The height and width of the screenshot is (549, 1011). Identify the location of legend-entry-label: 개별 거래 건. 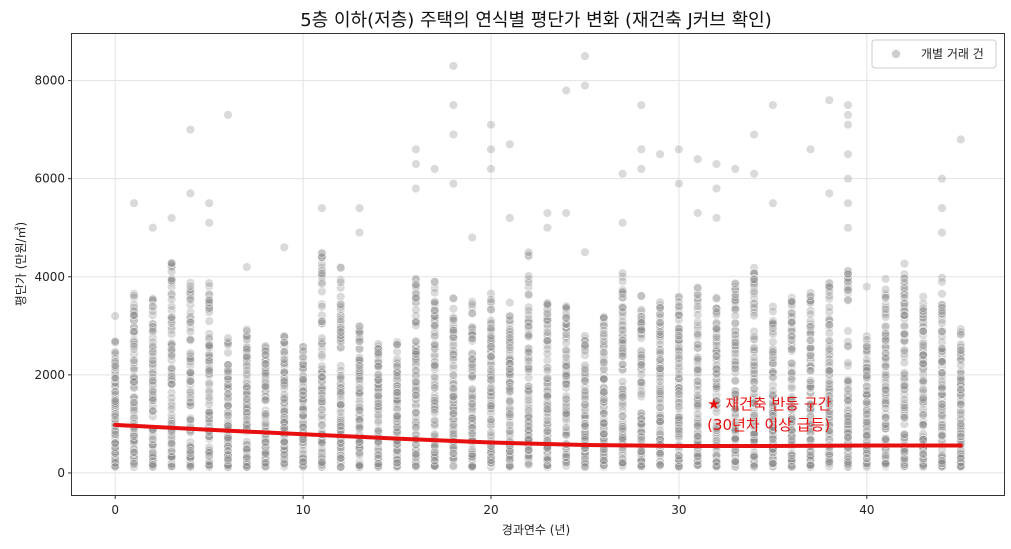
(952, 54).